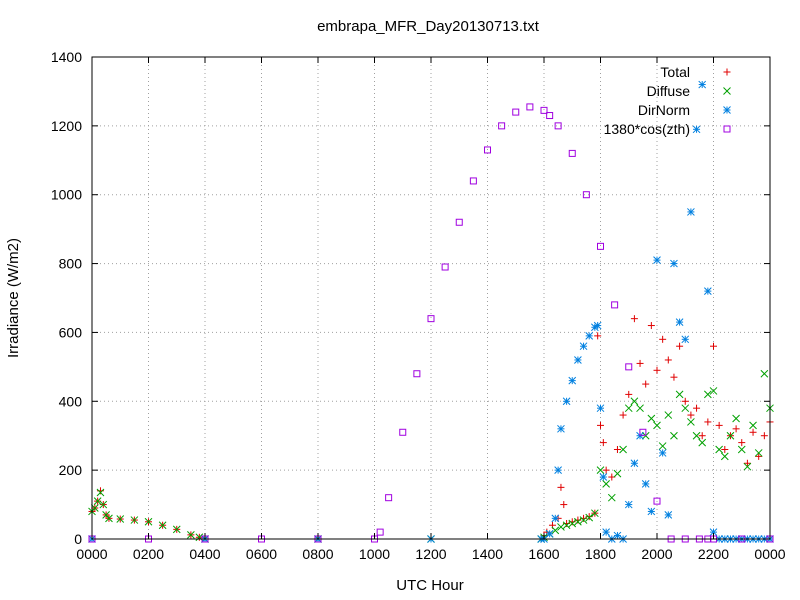 The height and width of the screenshot is (600, 800). Describe the element at coordinates (430, 554) in the screenshot. I see `x-tick-label: 1200` at that location.